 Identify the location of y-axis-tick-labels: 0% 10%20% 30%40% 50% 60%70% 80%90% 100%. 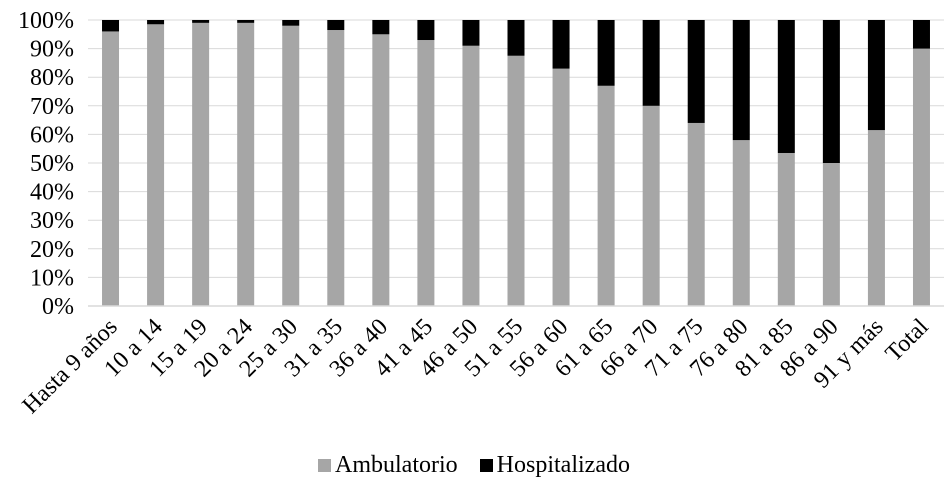
(46, 164).